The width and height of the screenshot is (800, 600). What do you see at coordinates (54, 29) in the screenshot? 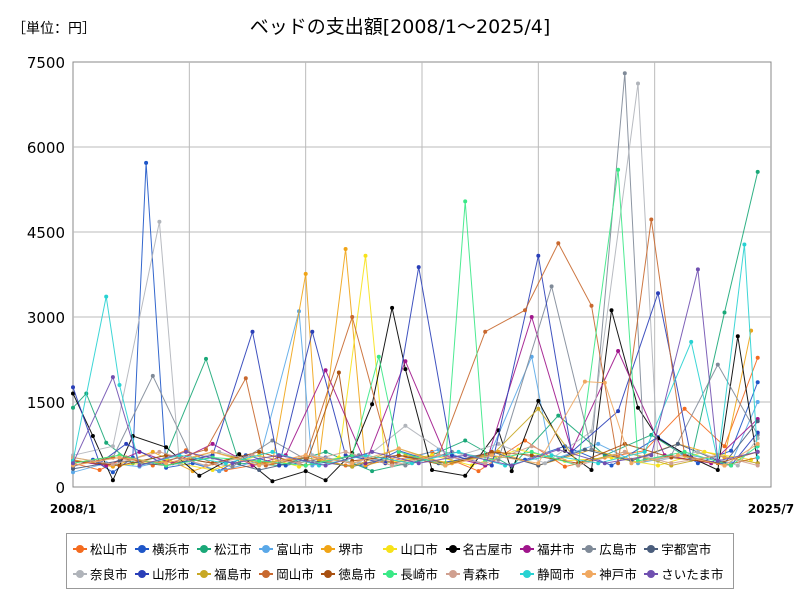
I see `unit-label: ［単位：円］` at bounding box center [54, 29].